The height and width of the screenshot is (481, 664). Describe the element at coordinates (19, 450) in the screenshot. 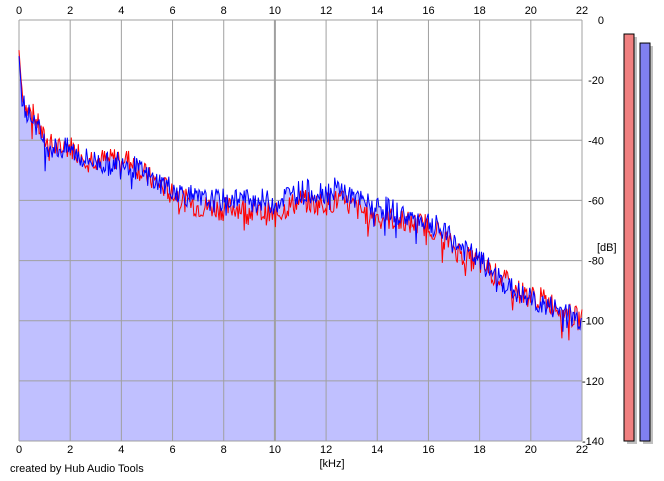

I see `x-tick-label-bottom: 0` at that location.